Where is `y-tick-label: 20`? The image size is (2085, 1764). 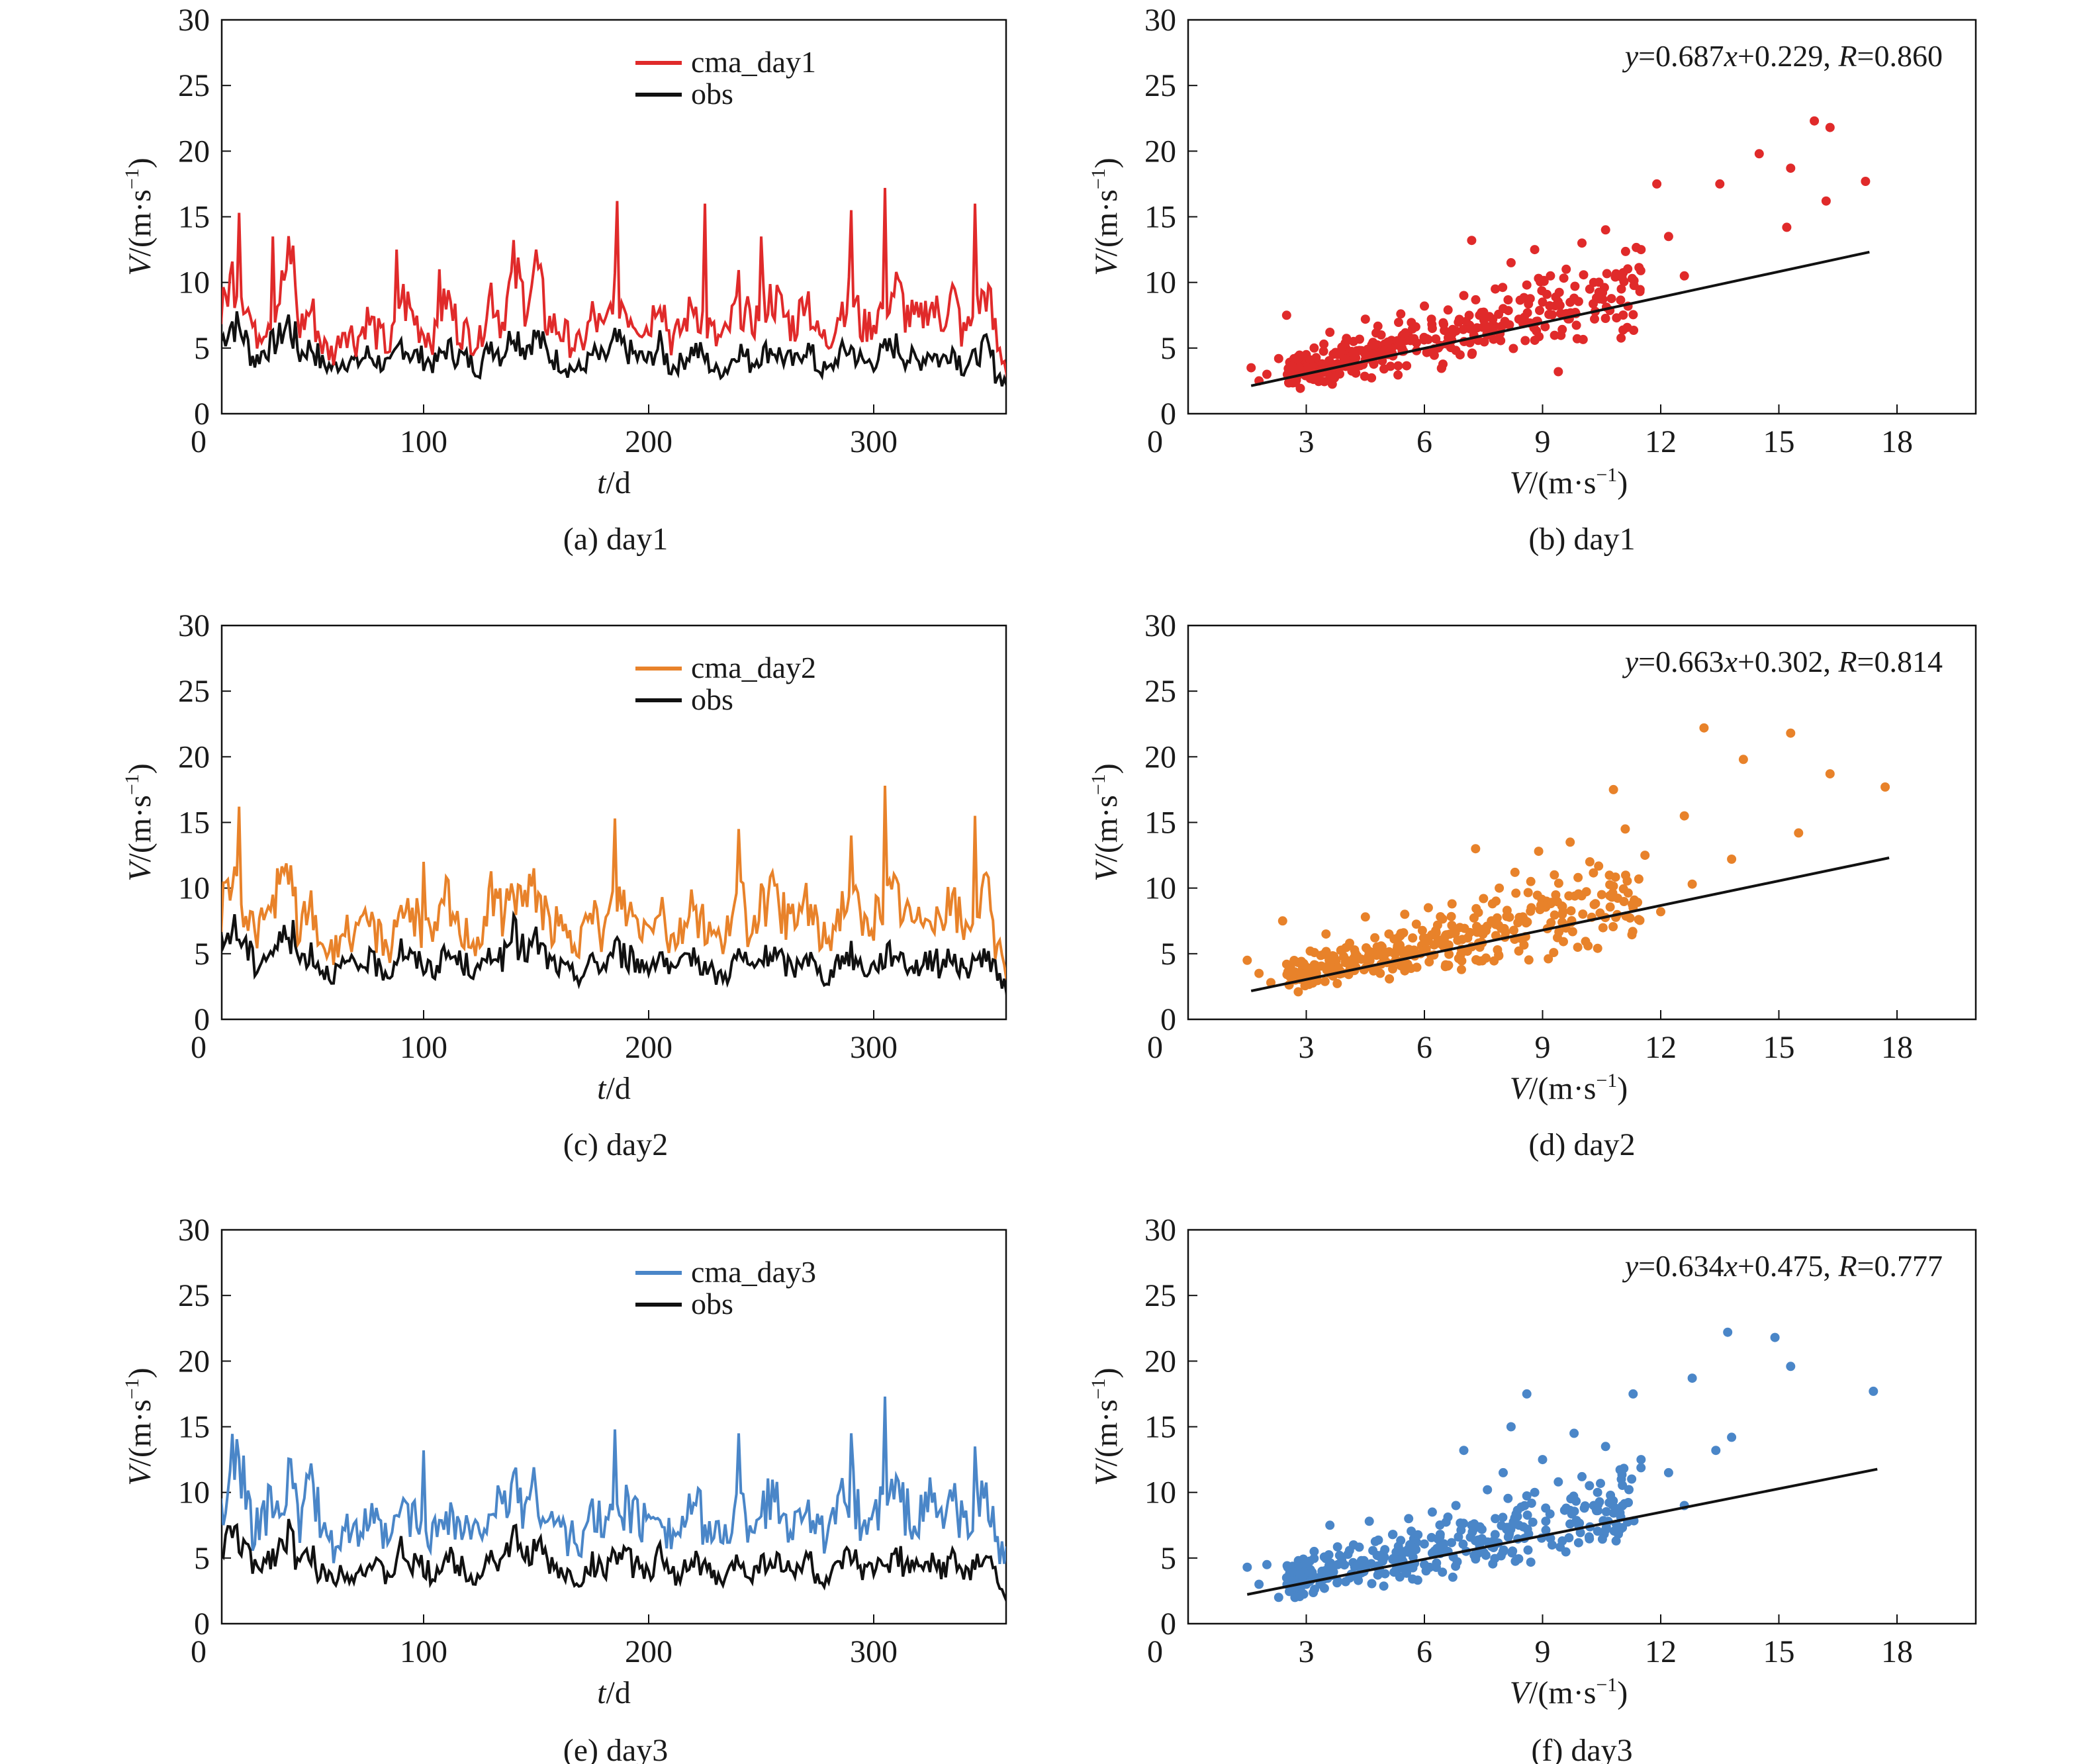 y-tick-label: 20 is located at coordinates (194, 151).